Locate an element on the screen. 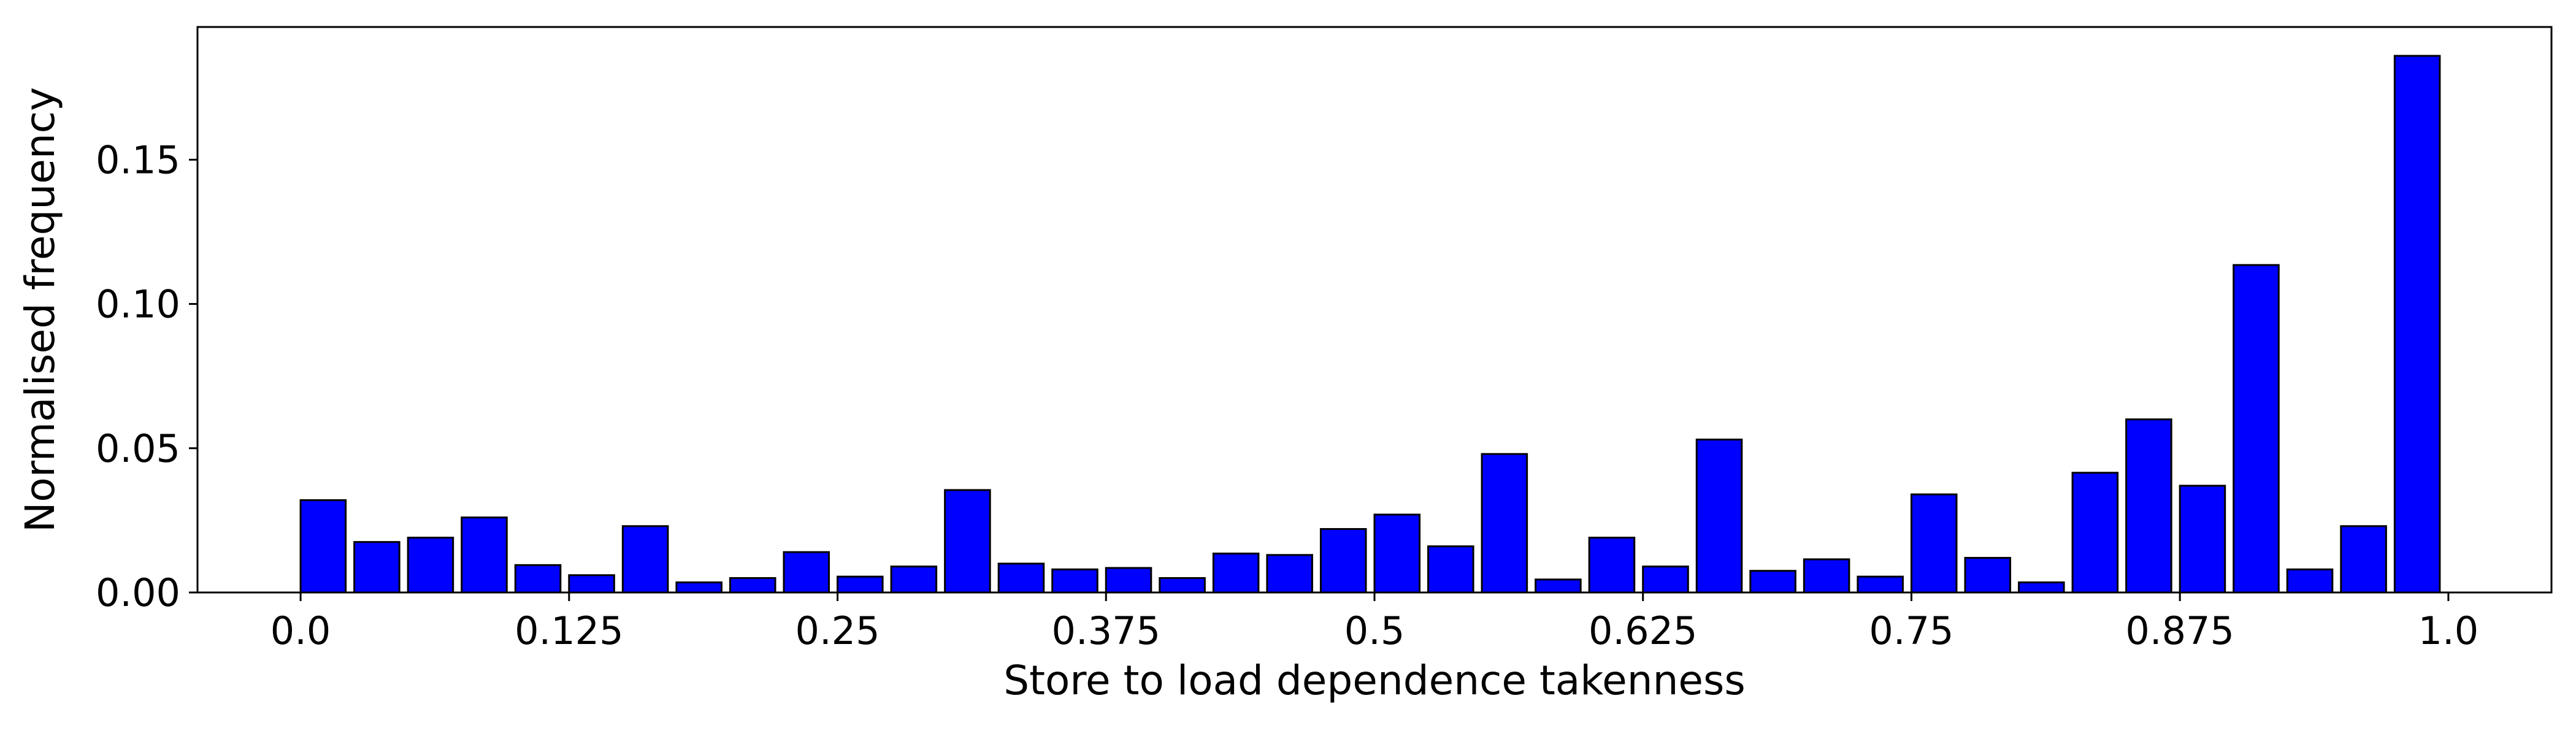 The image size is (2576, 736). x-tick-label: 0.5 is located at coordinates (1374, 630).